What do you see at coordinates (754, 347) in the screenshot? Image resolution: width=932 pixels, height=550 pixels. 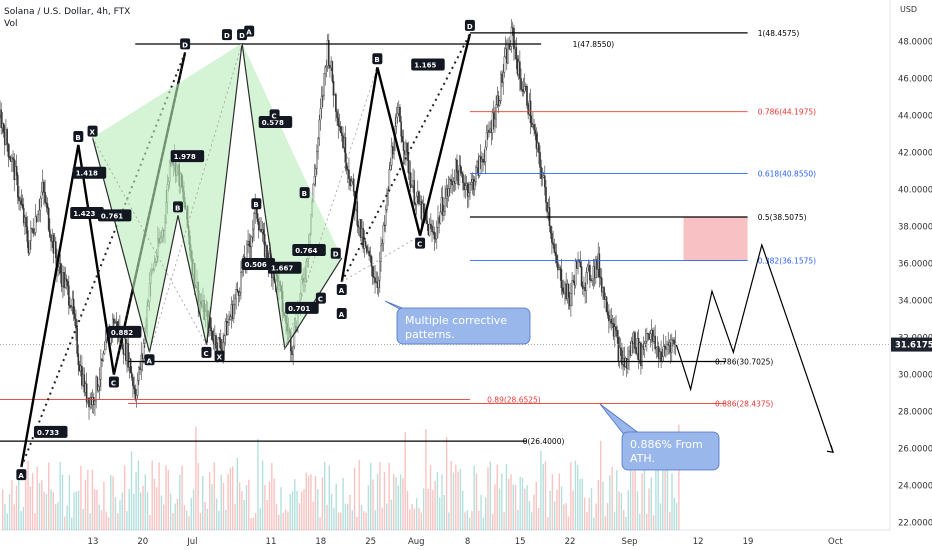 I see `price-projection` at bounding box center [754, 347].